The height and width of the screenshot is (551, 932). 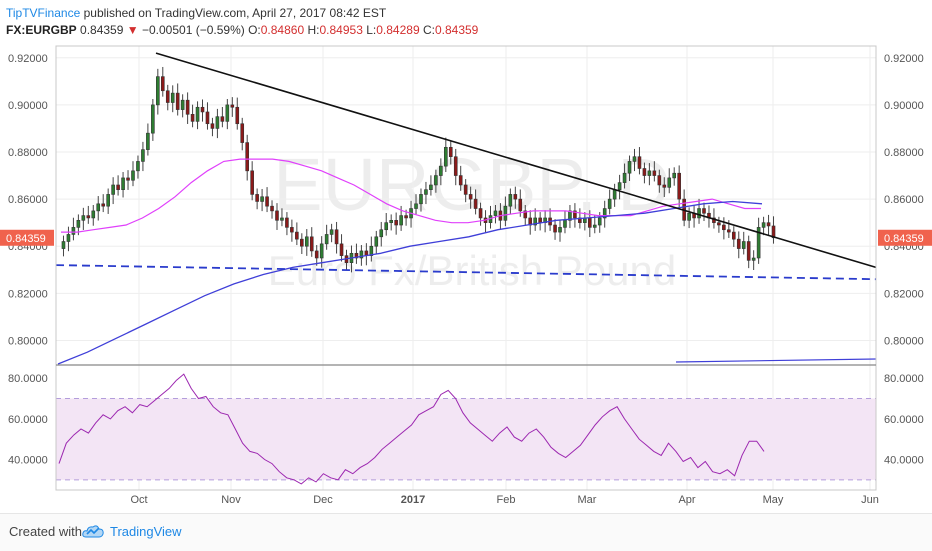 I want to click on open-value: 0.84860, so click(x=282, y=30).